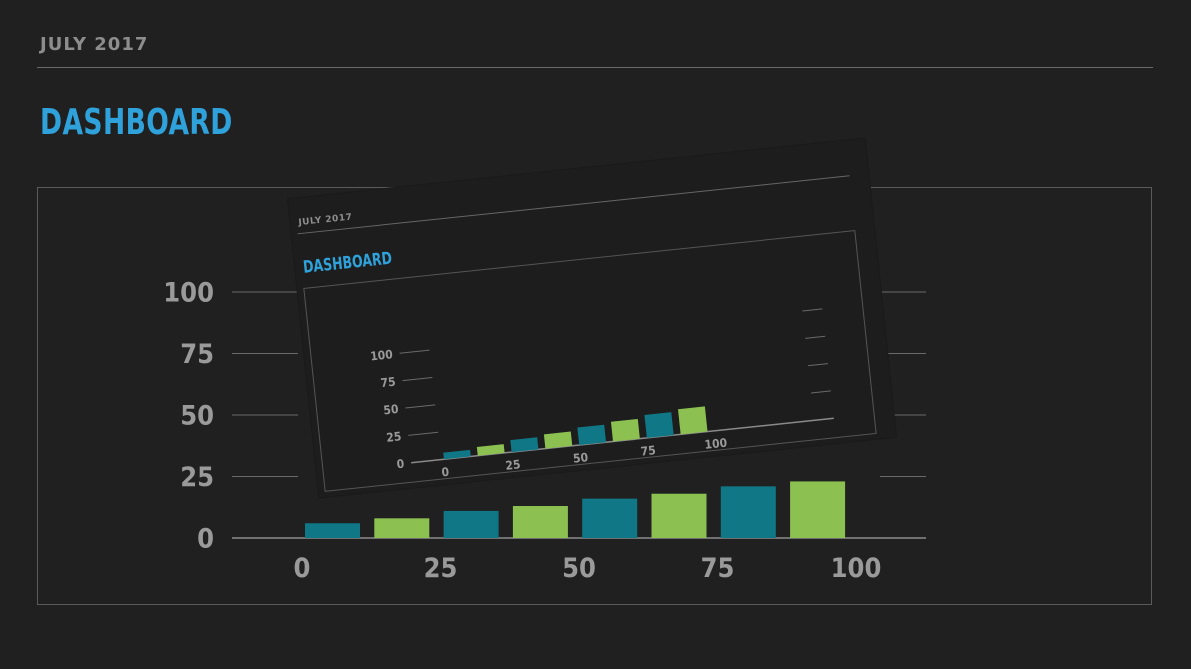 This screenshot has height=669, width=1191. What do you see at coordinates (602, 394) in the screenshot?
I see `embedded-chart: 0 25 50 75 100 0 25 50 75 100` at bounding box center [602, 394].